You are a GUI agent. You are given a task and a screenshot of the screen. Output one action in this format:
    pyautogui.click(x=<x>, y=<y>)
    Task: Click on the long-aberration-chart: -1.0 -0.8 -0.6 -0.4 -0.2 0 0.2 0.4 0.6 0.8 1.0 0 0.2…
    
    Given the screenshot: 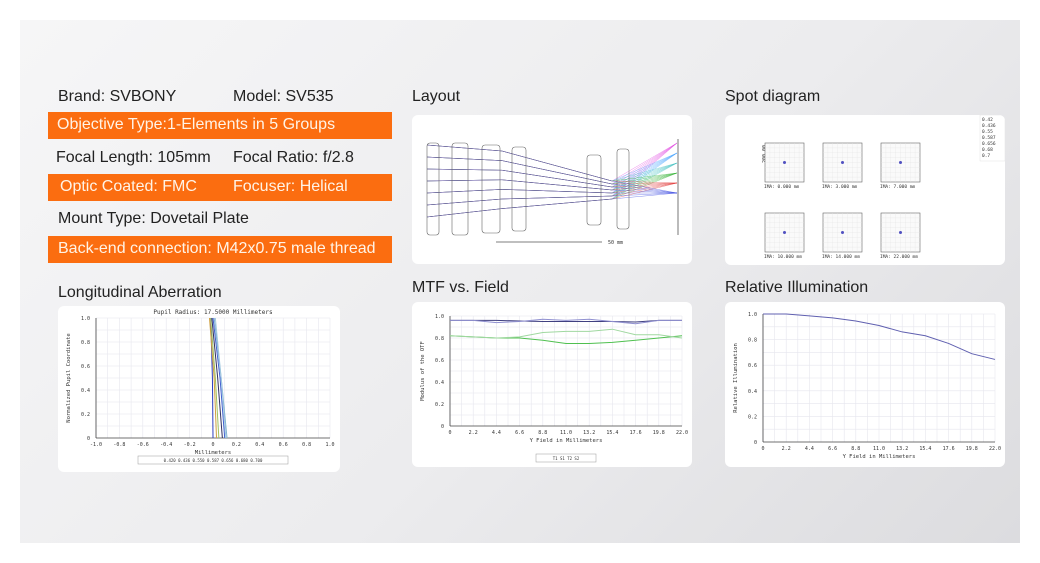 What is the action you would take?
    pyautogui.click(x=200, y=387)
    